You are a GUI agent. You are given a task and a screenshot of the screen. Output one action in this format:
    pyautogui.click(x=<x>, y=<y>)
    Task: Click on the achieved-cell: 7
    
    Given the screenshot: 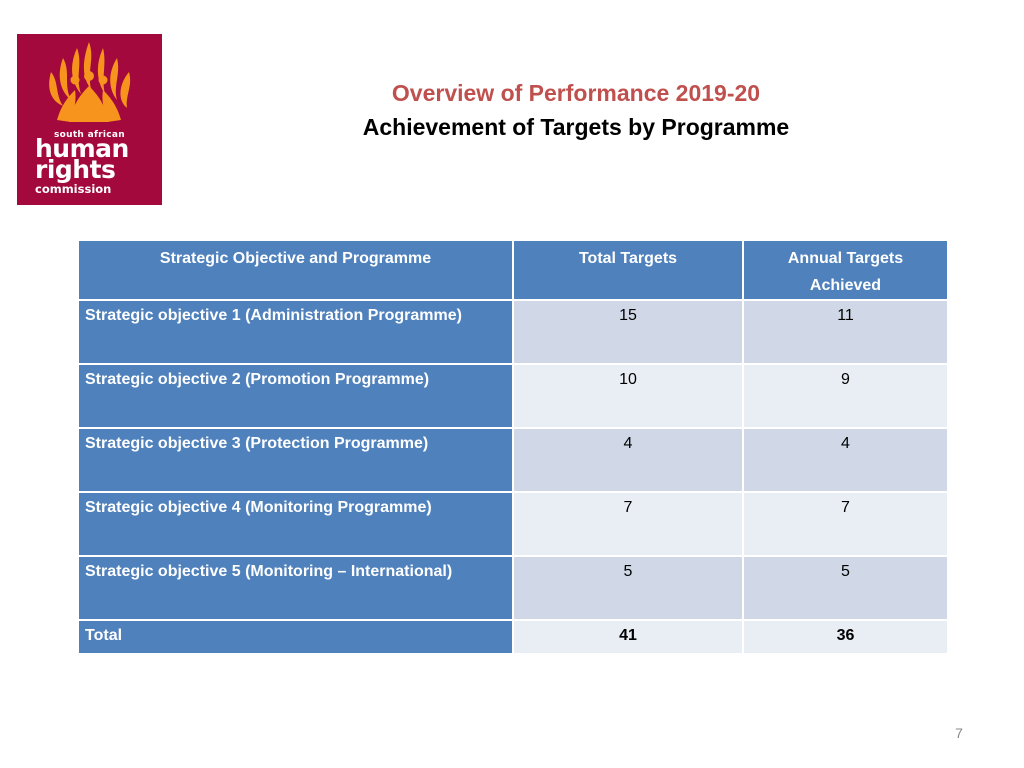 What is the action you would take?
    pyautogui.click(x=845, y=524)
    